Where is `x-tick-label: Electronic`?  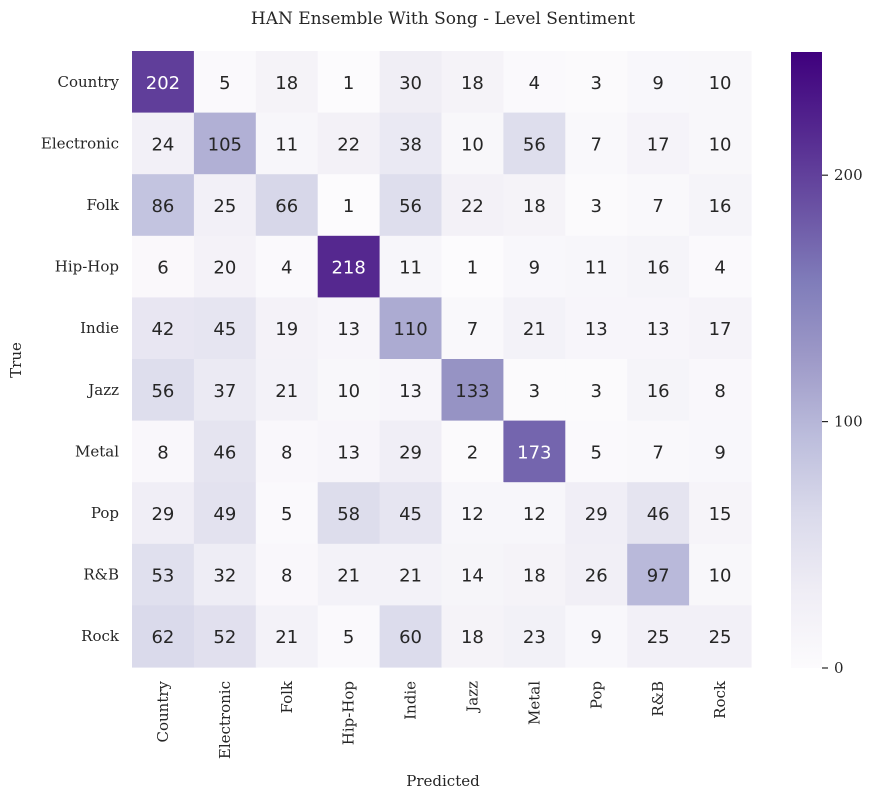
x-tick-label: Electronic is located at coordinates (225, 720).